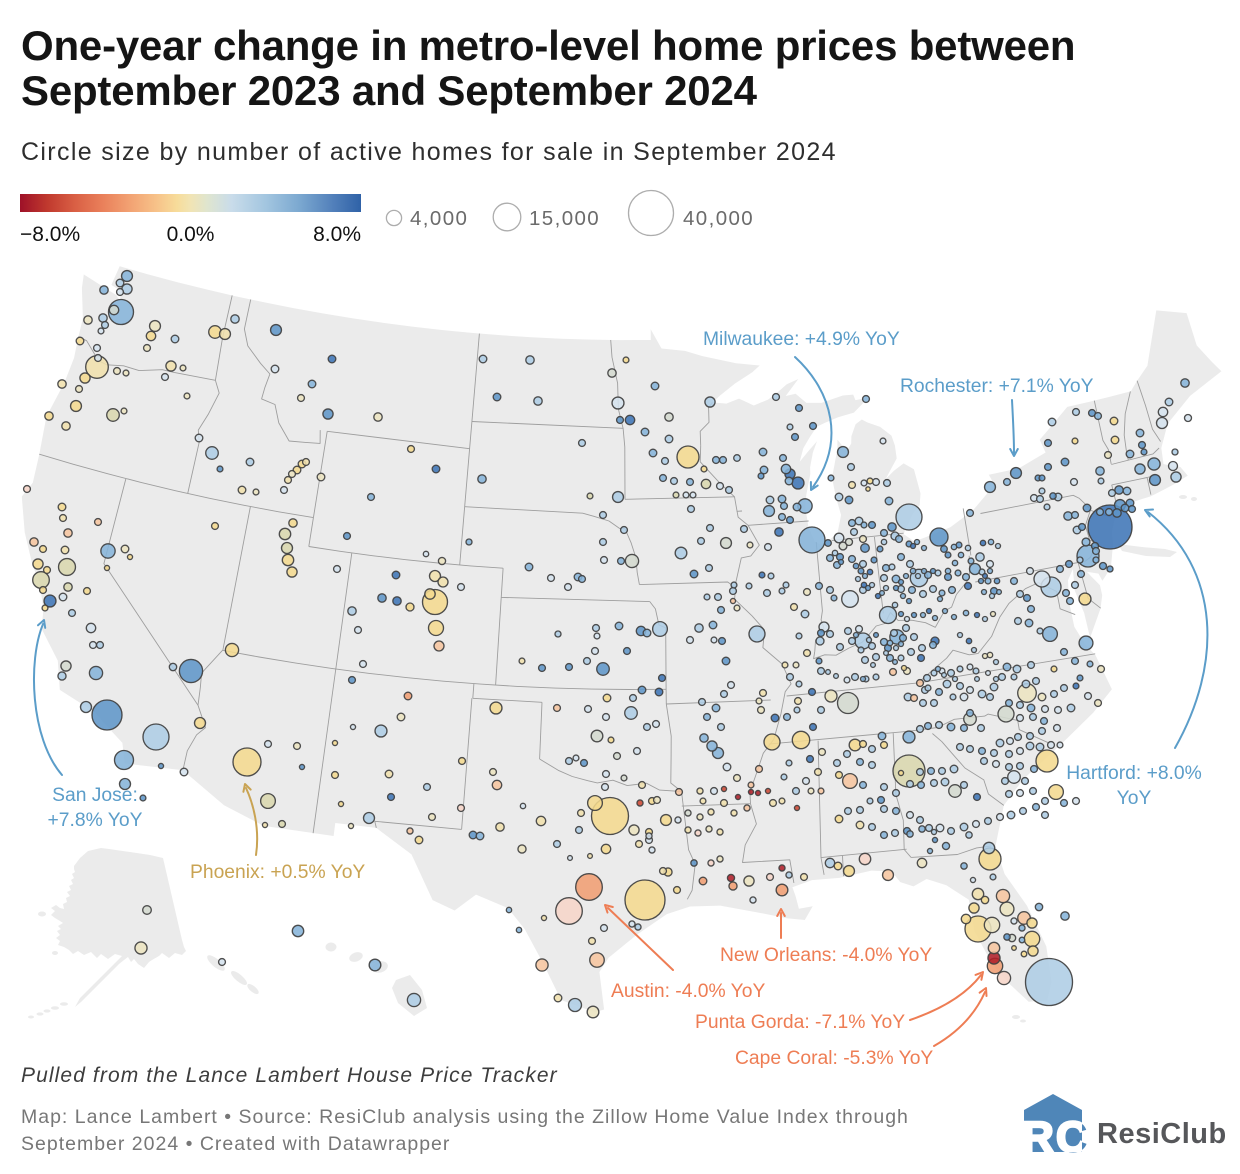  Describe the element at coordinates (1072, 1137) in the screenshot. I see `svg-text: C` at that location.